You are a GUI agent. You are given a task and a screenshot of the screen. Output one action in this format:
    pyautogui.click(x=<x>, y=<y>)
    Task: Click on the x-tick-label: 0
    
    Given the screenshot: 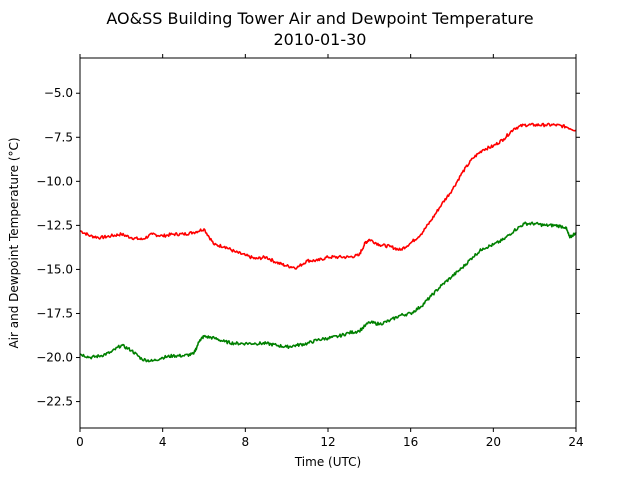 What is the action you would take?
    pyautogui.click(x=80, y=442)
    